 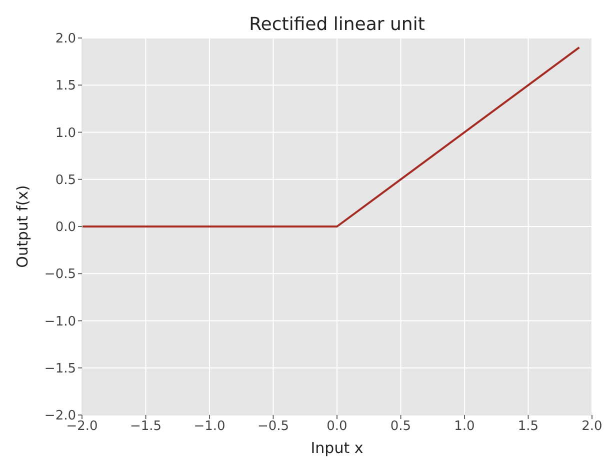 What do you see at coordinates (337, 426) in the screenshot?
I see `x-tick-label: 0.0` at bounding box center [337, 426].